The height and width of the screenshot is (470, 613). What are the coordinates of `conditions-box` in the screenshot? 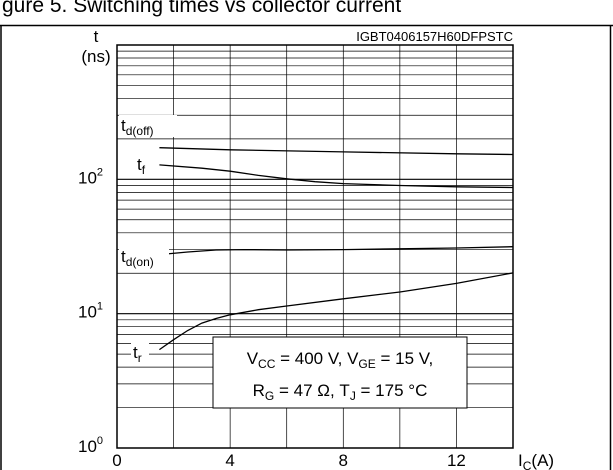 It's located at (340, 372).